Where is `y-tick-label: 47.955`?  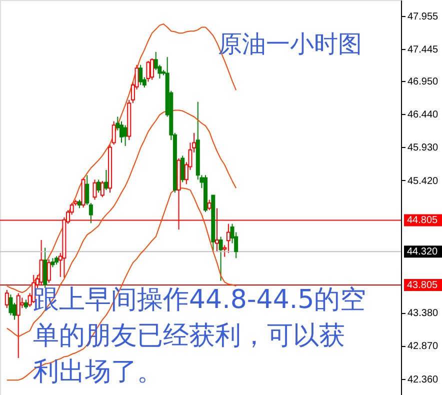 y-tick-label: 47.955 is located at coordinates (423, 16).